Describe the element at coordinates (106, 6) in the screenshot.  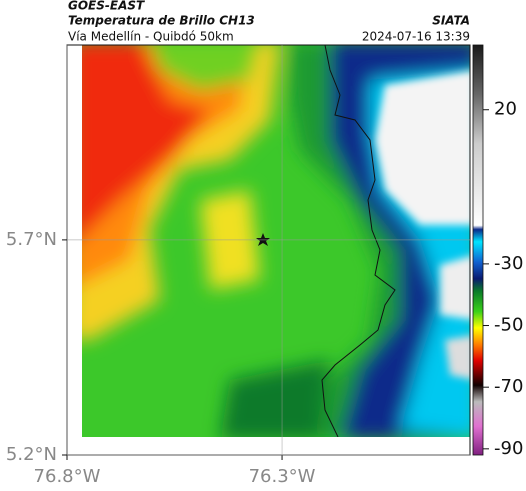
I see `source: GOES-EAST` at that location.